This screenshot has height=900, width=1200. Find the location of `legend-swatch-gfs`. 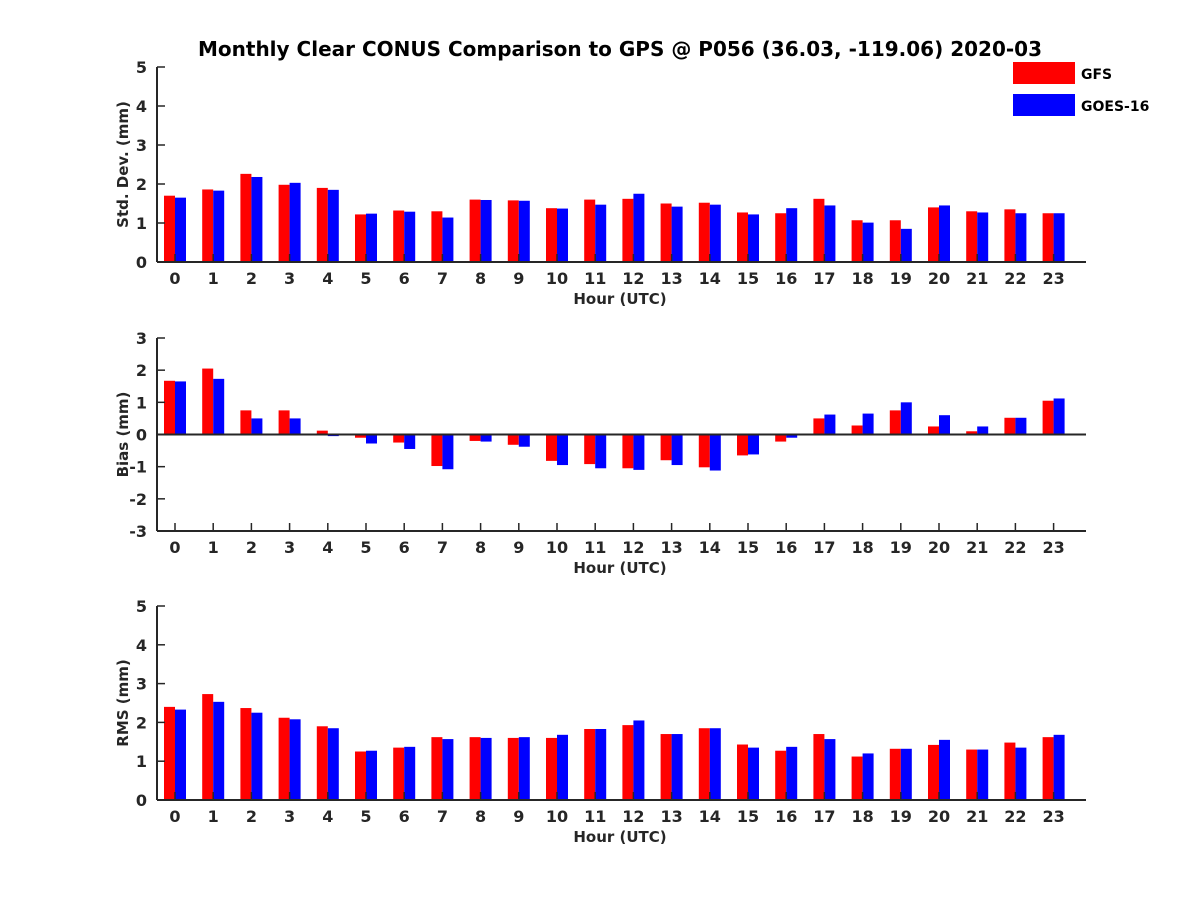

legend-swatch-gfs is located at coordinates (1044, 73).